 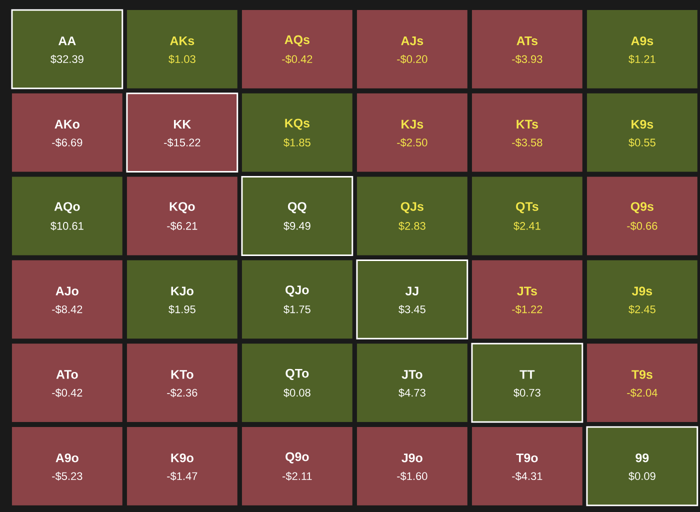 I want to click on annotation: T9s, so click(x=642, y=374).